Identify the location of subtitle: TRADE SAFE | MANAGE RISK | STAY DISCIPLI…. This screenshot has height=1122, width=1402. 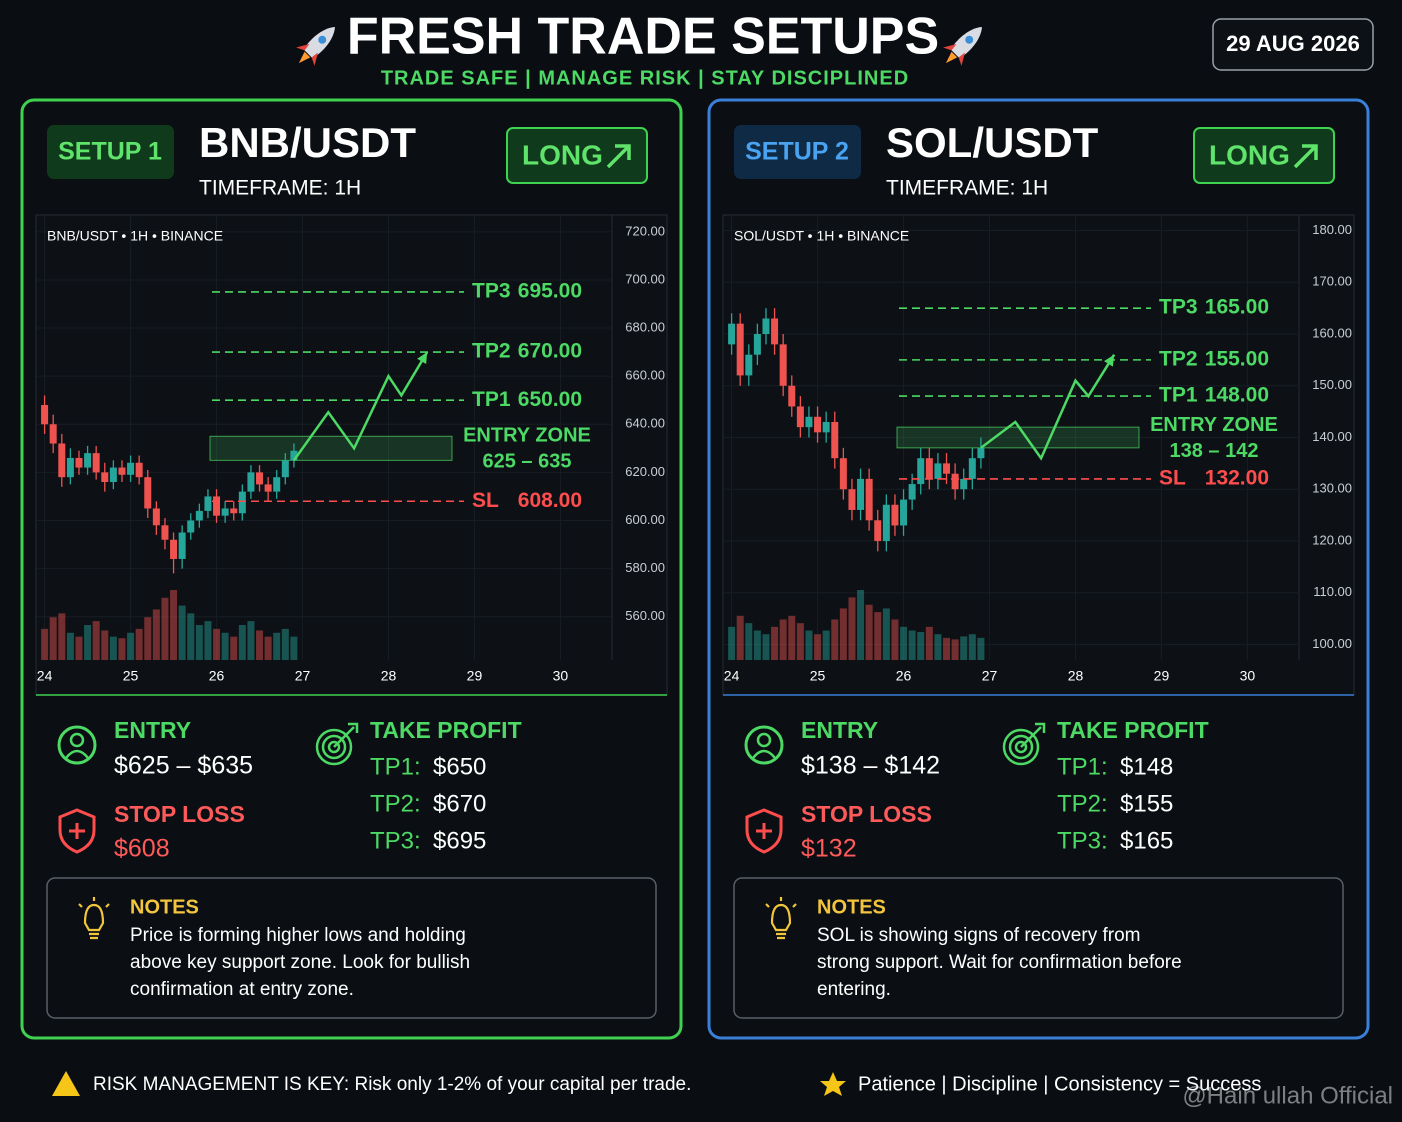
(645, 78).